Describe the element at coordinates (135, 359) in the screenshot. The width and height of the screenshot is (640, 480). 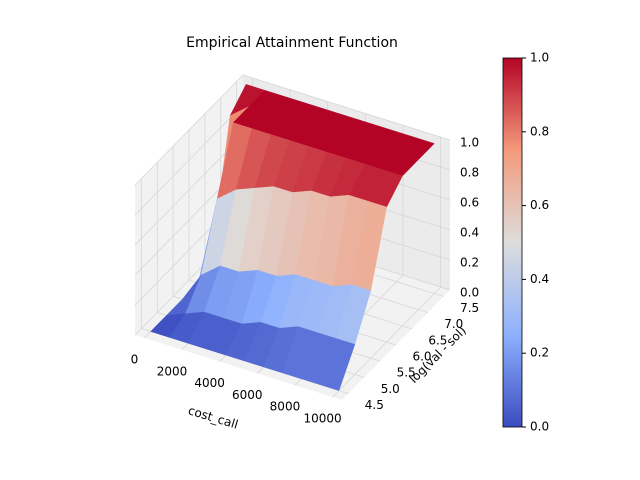
I see `x-tick-label: 0` at that location.